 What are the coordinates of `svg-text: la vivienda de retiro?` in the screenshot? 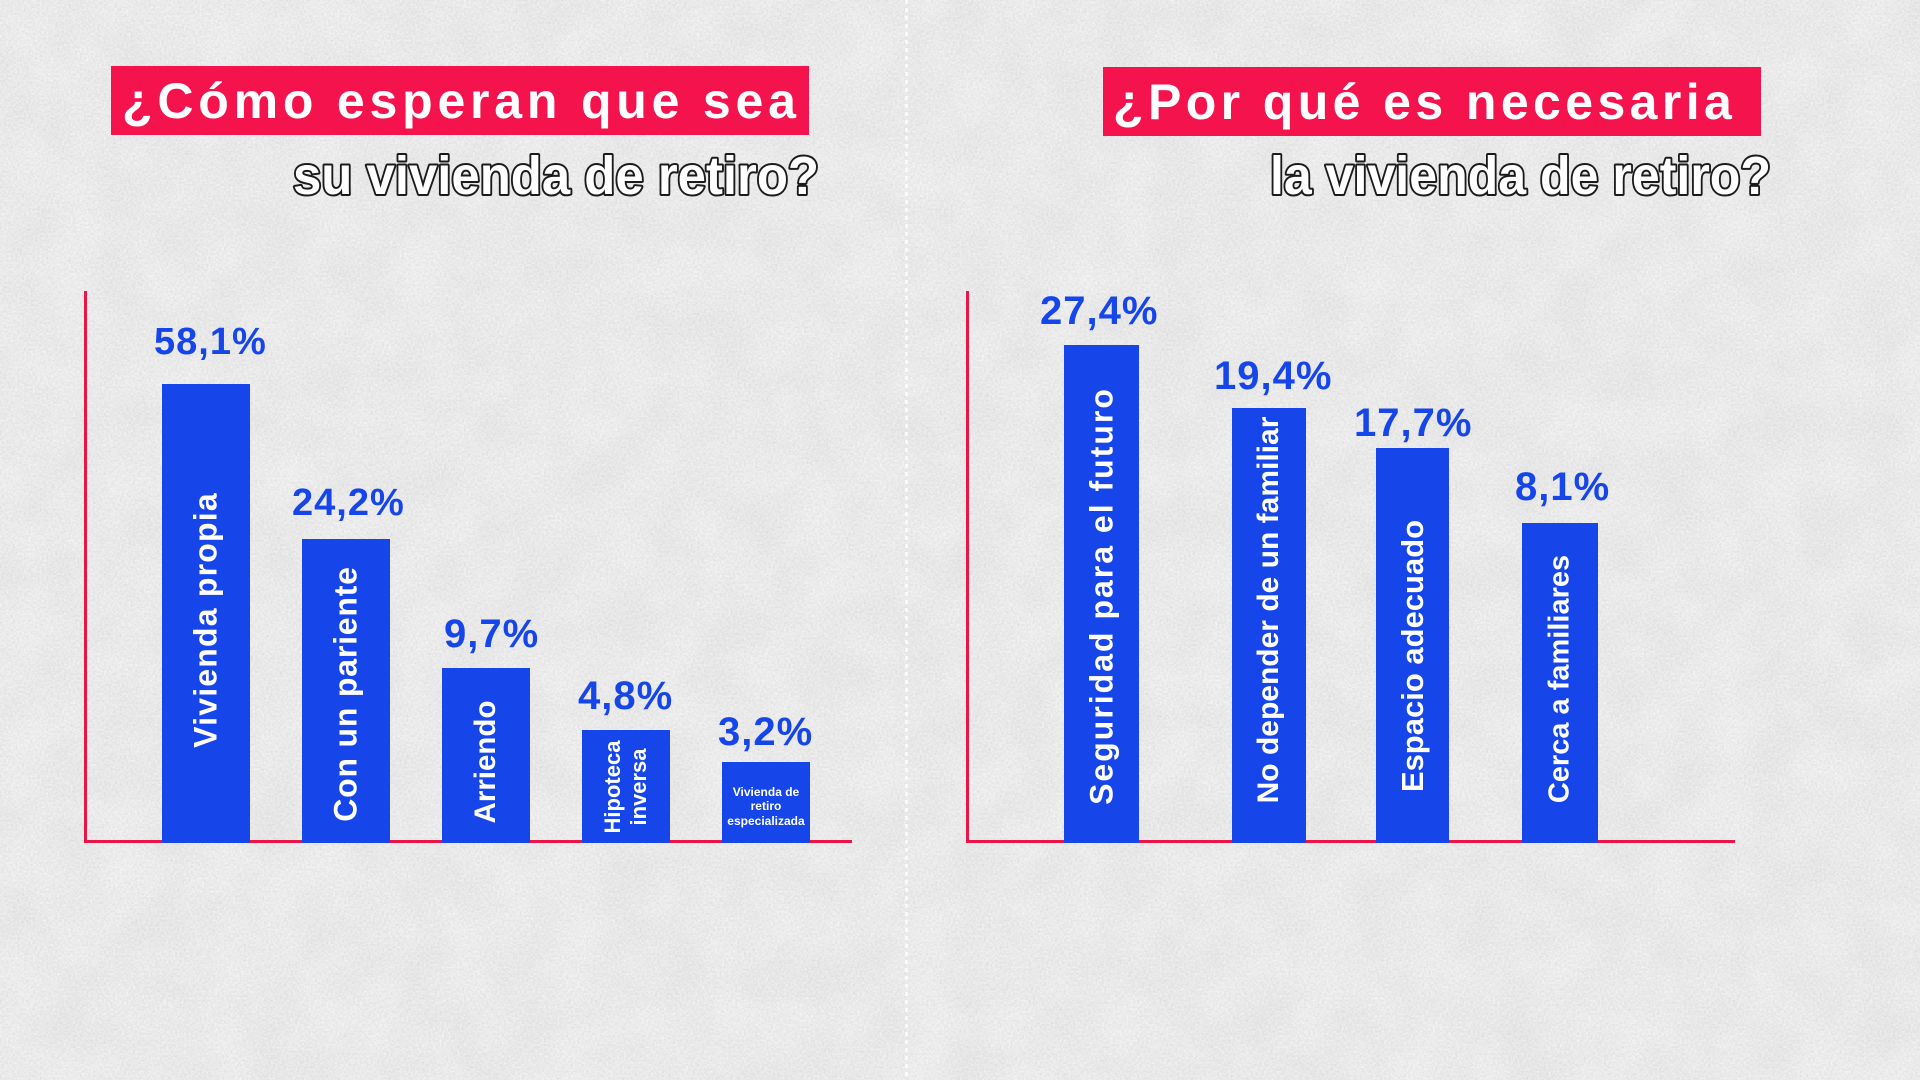 It's located at (1520, 176).